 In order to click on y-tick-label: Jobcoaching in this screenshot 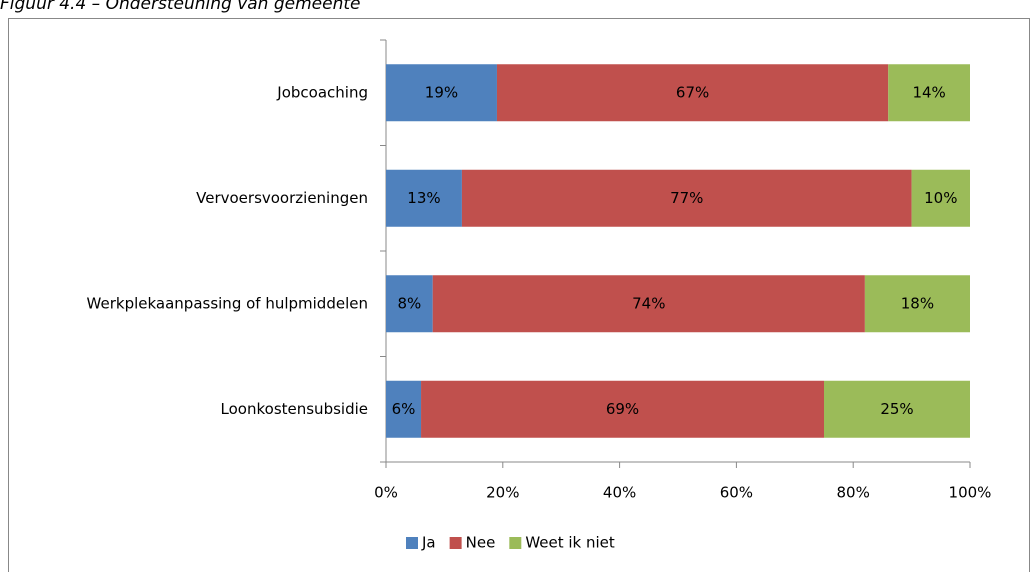, I will do `click(322, 92)`.